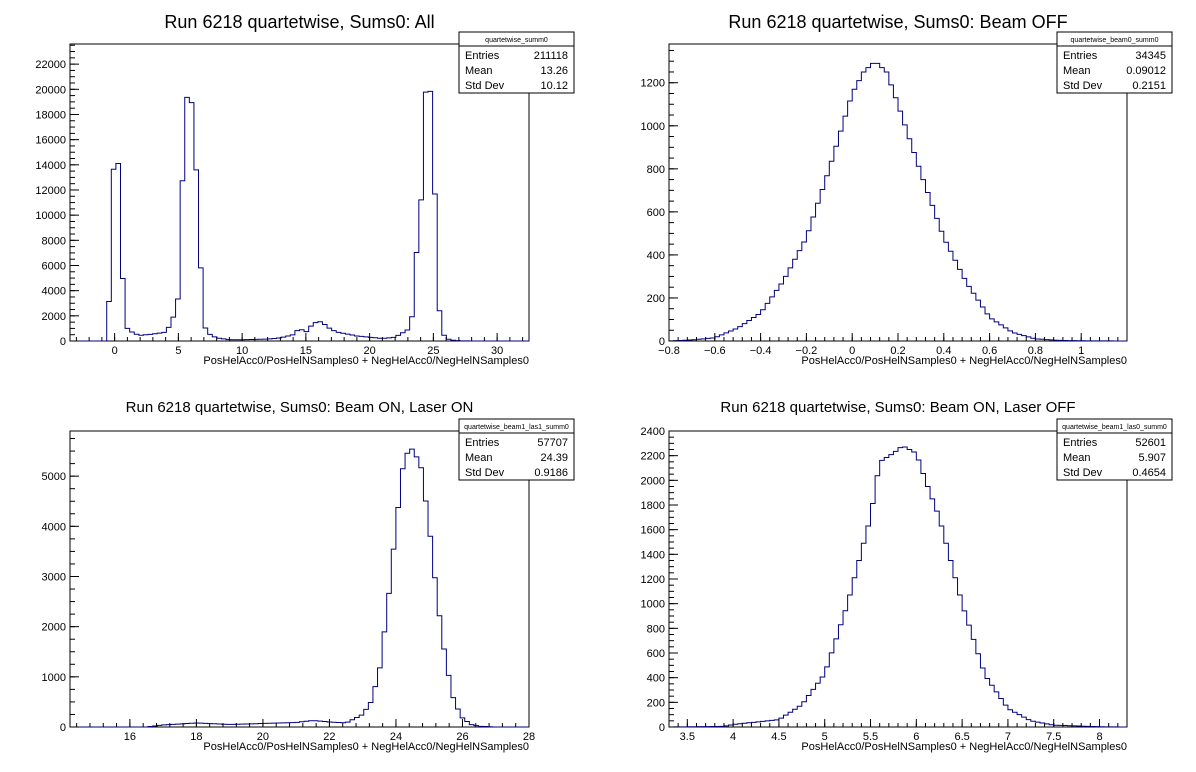  What do you see at coordinates (1008, 737) in the screenshot?
I see `x-tick-label: 7` at bounding box center [1008, 737].